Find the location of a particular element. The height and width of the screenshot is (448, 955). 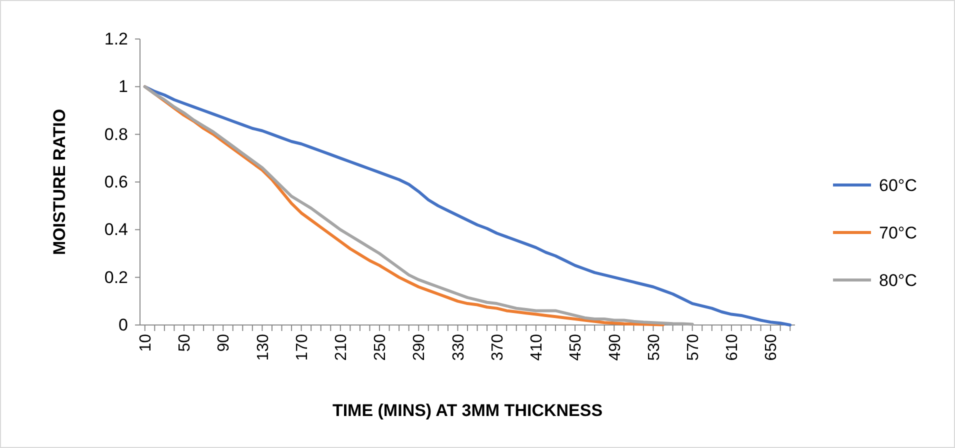

y-tick-label: 0.2 is located at coordinates (116, 277).